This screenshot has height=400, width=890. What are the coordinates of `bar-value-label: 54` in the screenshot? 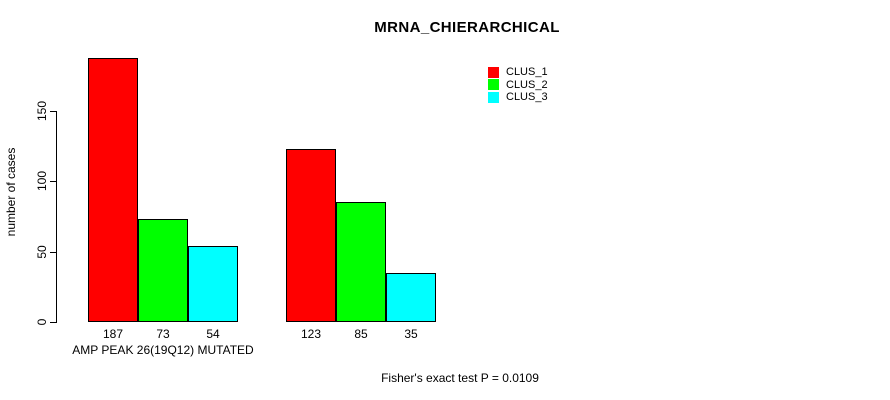 It's located at (213, 334).